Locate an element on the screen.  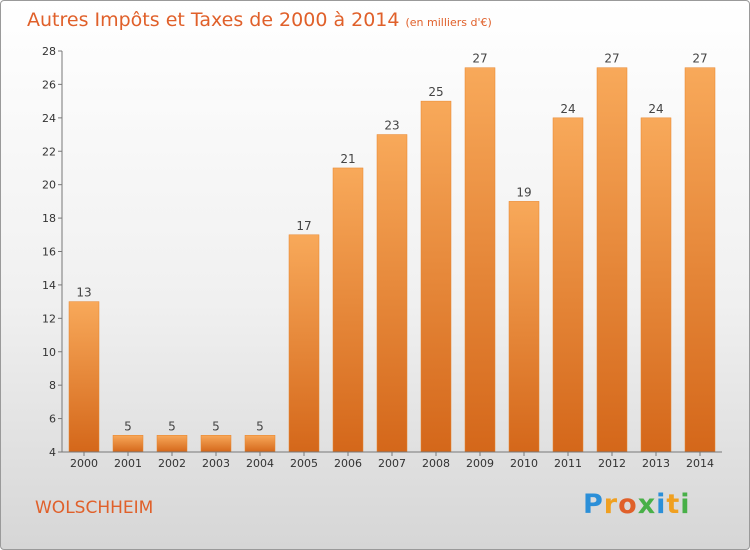
unit-label: (en milliers d'€) is located at coordinates (448, 22).